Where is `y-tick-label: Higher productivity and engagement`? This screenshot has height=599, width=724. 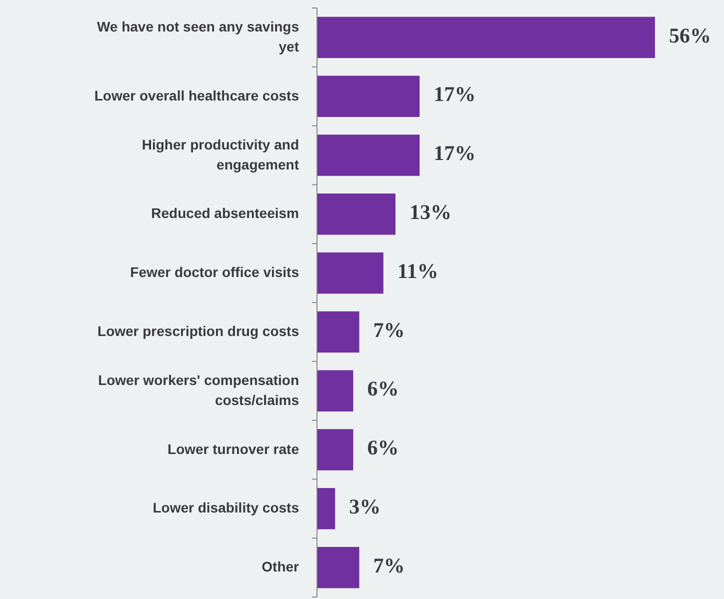
y-tick-label: Higher productivity and engagement is located at coordinates (221, 154).